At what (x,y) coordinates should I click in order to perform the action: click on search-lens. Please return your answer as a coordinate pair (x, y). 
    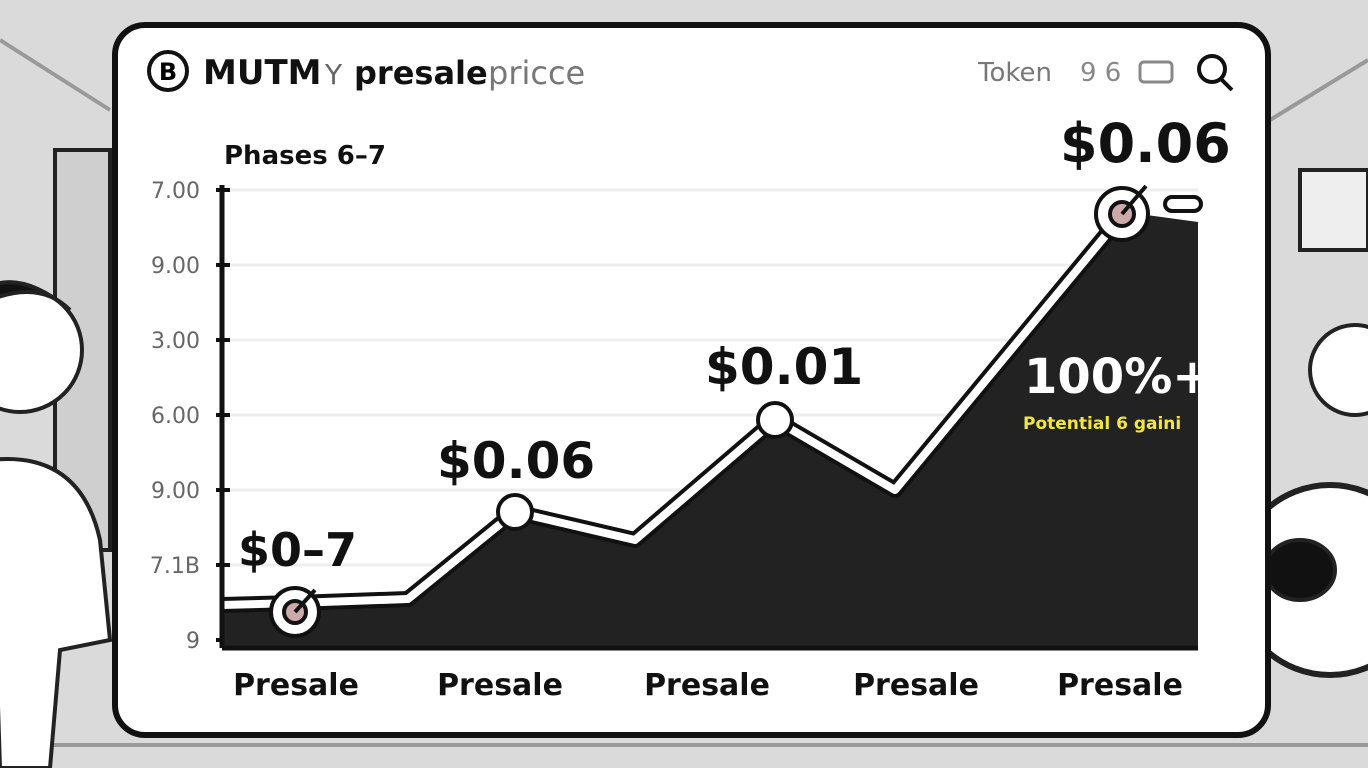
    Looking at the image, I should click on (1212, 69).